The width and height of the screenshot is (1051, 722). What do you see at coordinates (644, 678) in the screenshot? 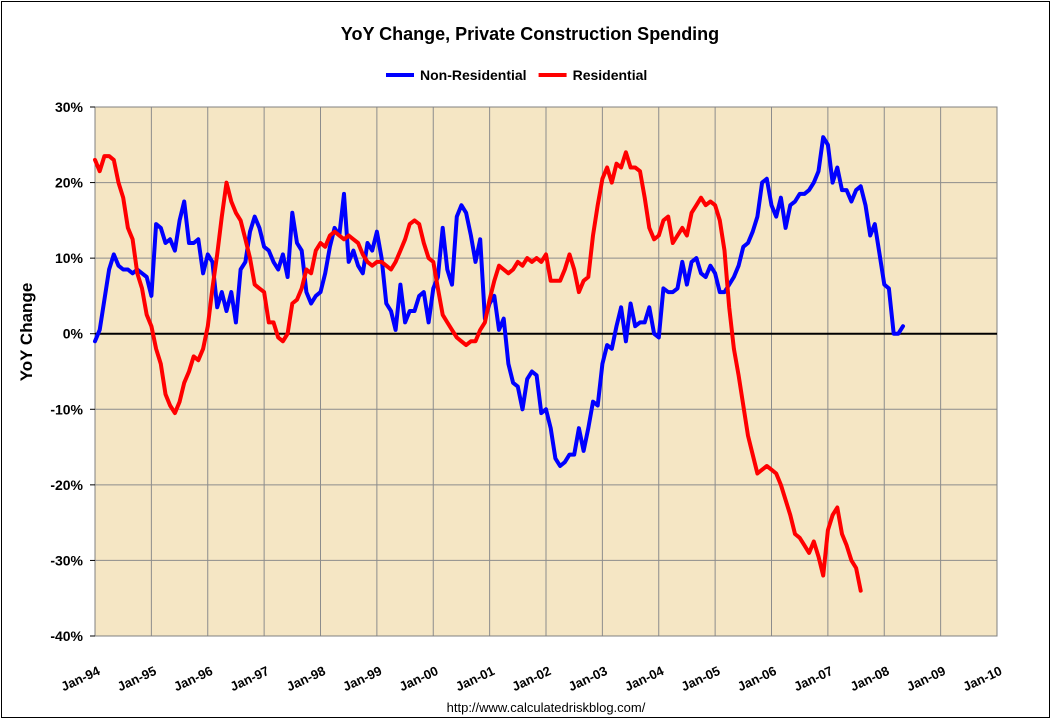
I see `x-tick-label: Jan-04` at bounding box center [644, 678].